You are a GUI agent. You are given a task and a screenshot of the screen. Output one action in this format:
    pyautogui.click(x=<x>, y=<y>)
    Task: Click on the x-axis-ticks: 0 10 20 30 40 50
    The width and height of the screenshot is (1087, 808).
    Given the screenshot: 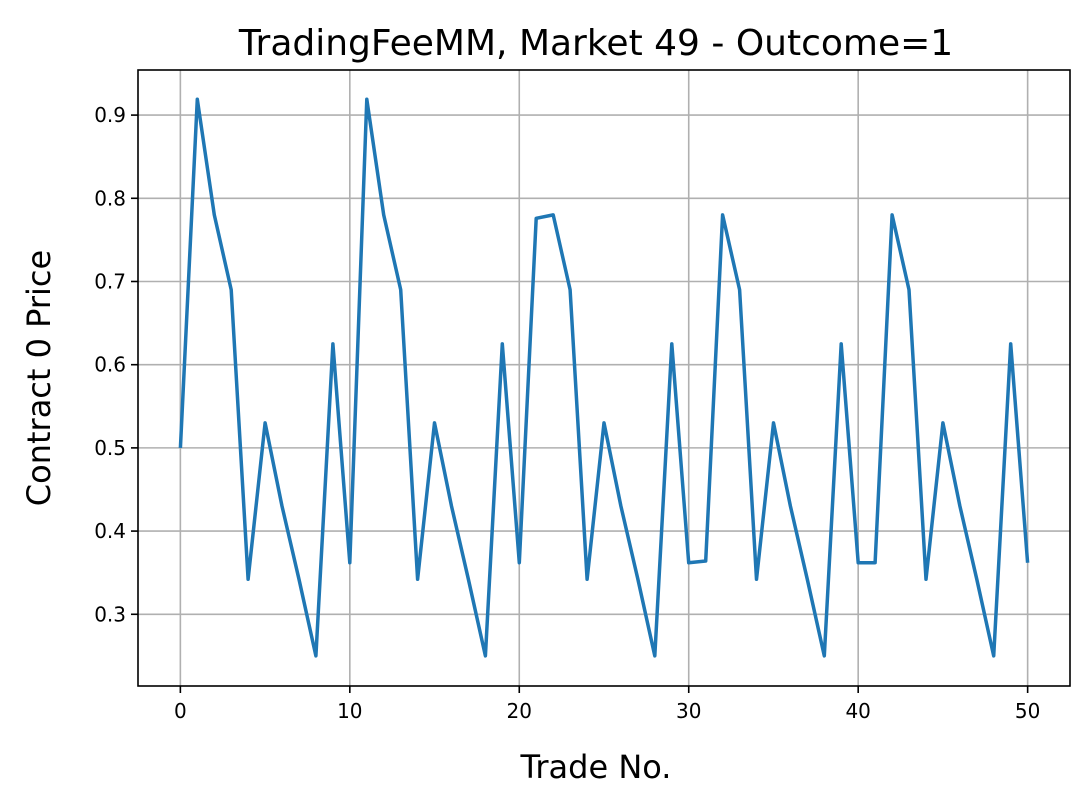 What is the action you would take?
    pyautogui.click(x=607, y=704)
    